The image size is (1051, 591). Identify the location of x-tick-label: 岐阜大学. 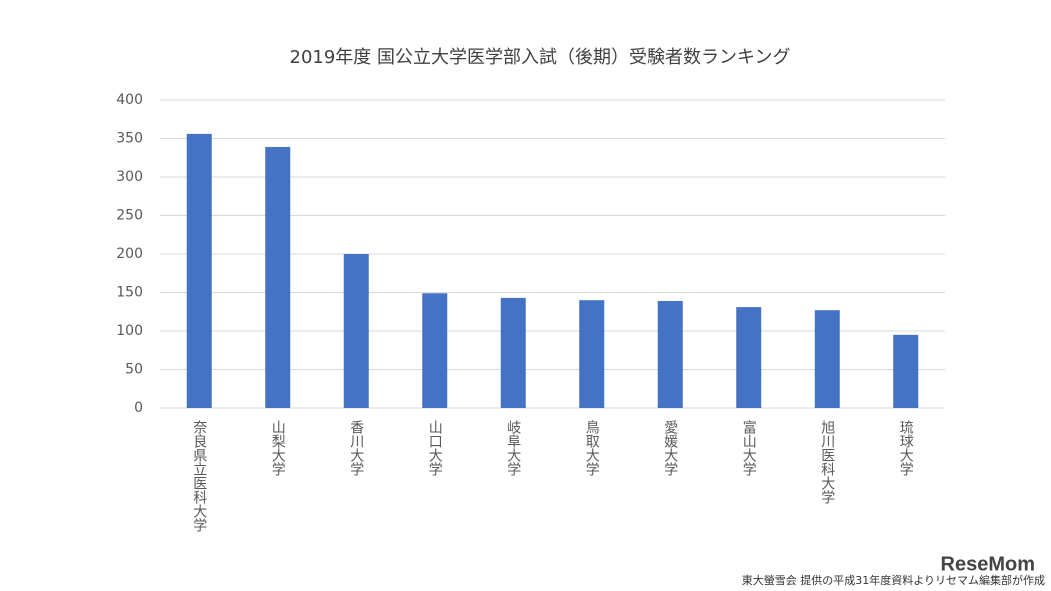
(513, 448).